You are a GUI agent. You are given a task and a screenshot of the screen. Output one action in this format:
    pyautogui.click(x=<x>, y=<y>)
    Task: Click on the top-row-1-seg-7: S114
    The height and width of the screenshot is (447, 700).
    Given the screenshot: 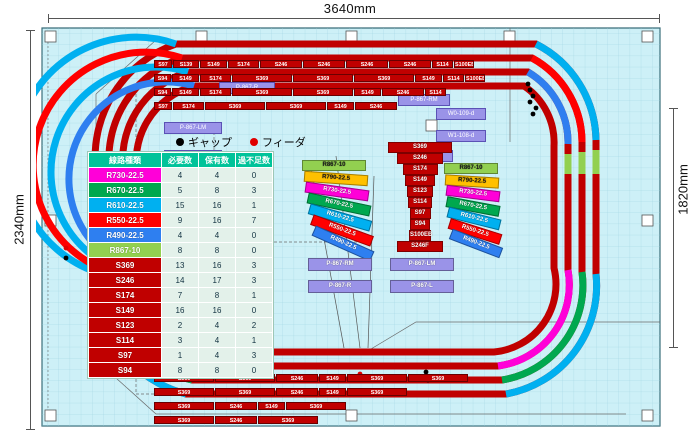 What is the action you would take?
    pyautogui.click(x=453, y=78)
    